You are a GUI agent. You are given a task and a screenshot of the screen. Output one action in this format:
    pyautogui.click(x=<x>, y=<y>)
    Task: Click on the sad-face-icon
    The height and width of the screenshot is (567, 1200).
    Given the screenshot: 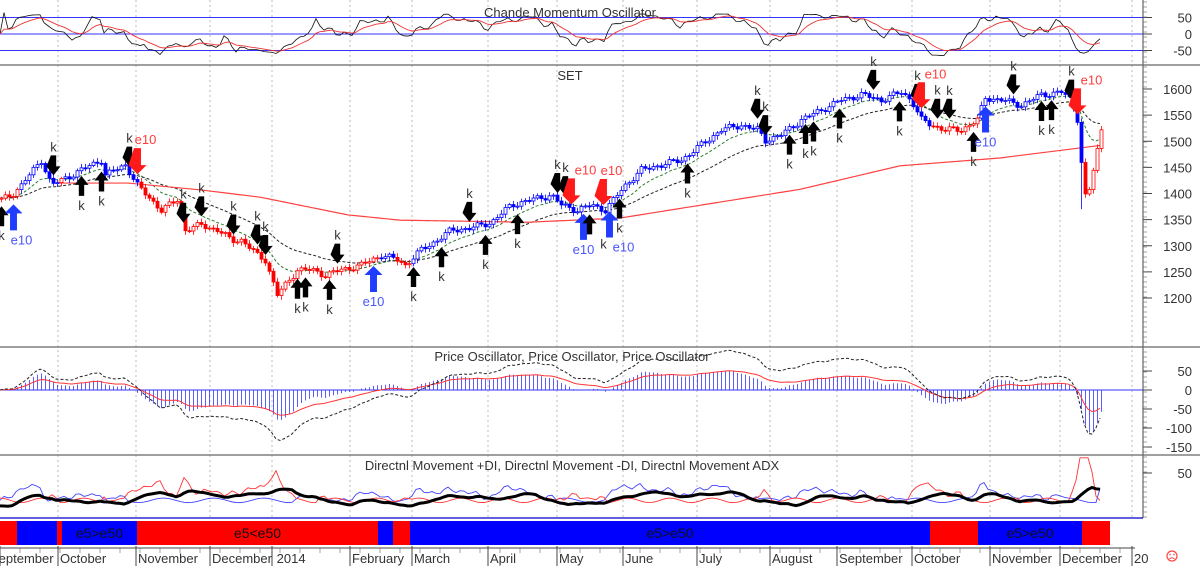 What is the action you would take?
    pyautogui.click(x=1172, y=556)
    